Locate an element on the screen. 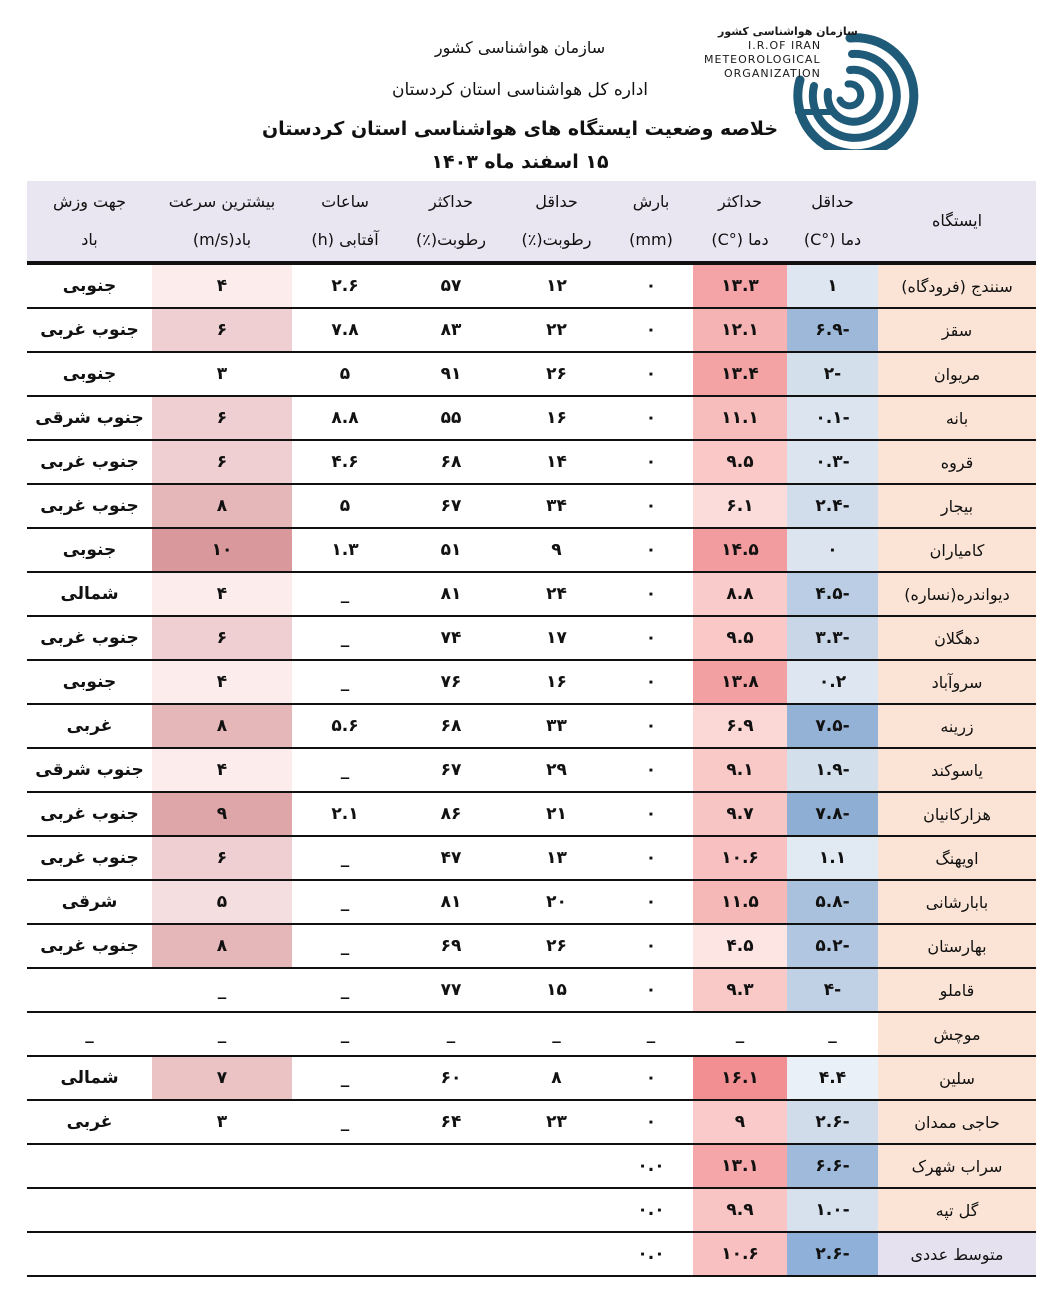  column-header-max-humidity: حداکثر رطوبت(٪) is located at coordinates (451, 222).